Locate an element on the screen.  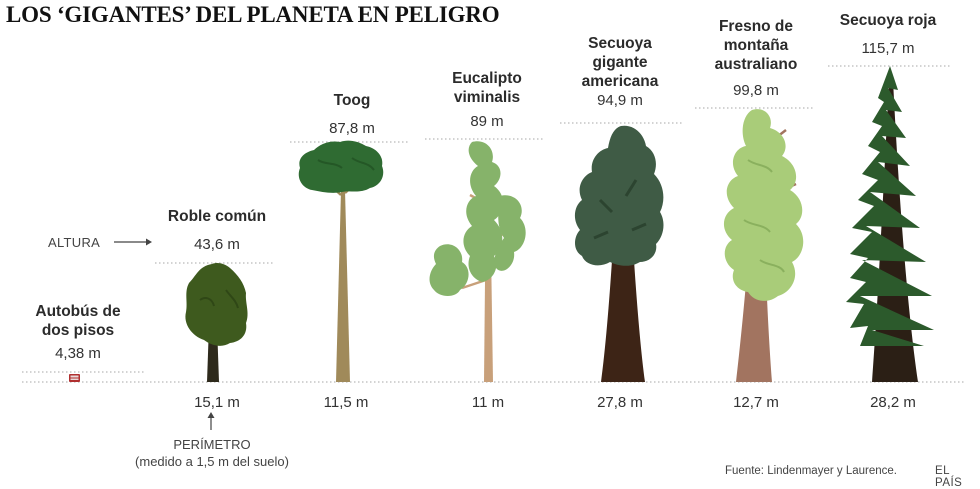
brand-logo: EL PAÍS is located at coordinates (949, 477).